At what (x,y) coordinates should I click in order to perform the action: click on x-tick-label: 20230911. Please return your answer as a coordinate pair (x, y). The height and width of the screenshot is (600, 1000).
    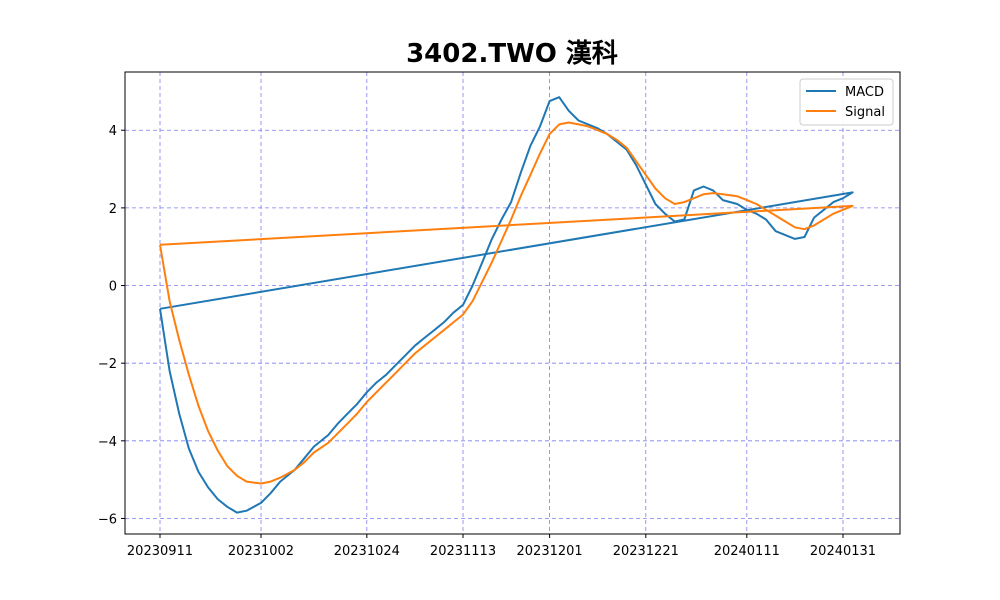
    Looking at the image, I should click on (160, 551).